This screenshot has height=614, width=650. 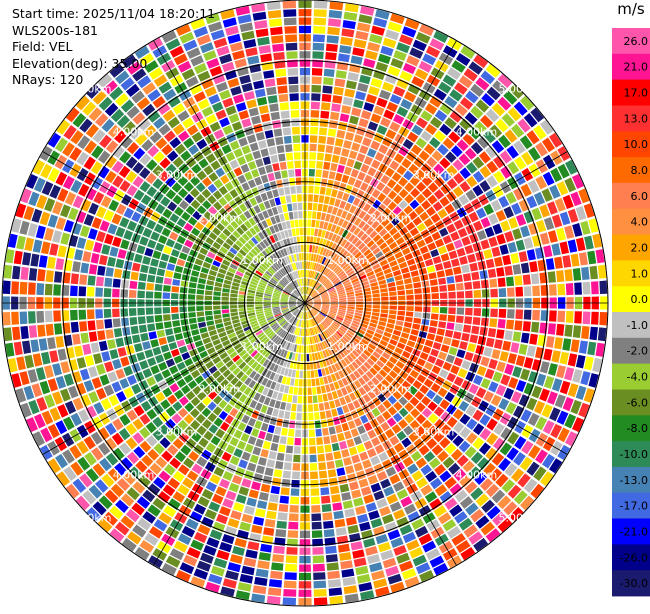 I want to click on range-ring-label: 1.00km, so click(x=262, y=346).